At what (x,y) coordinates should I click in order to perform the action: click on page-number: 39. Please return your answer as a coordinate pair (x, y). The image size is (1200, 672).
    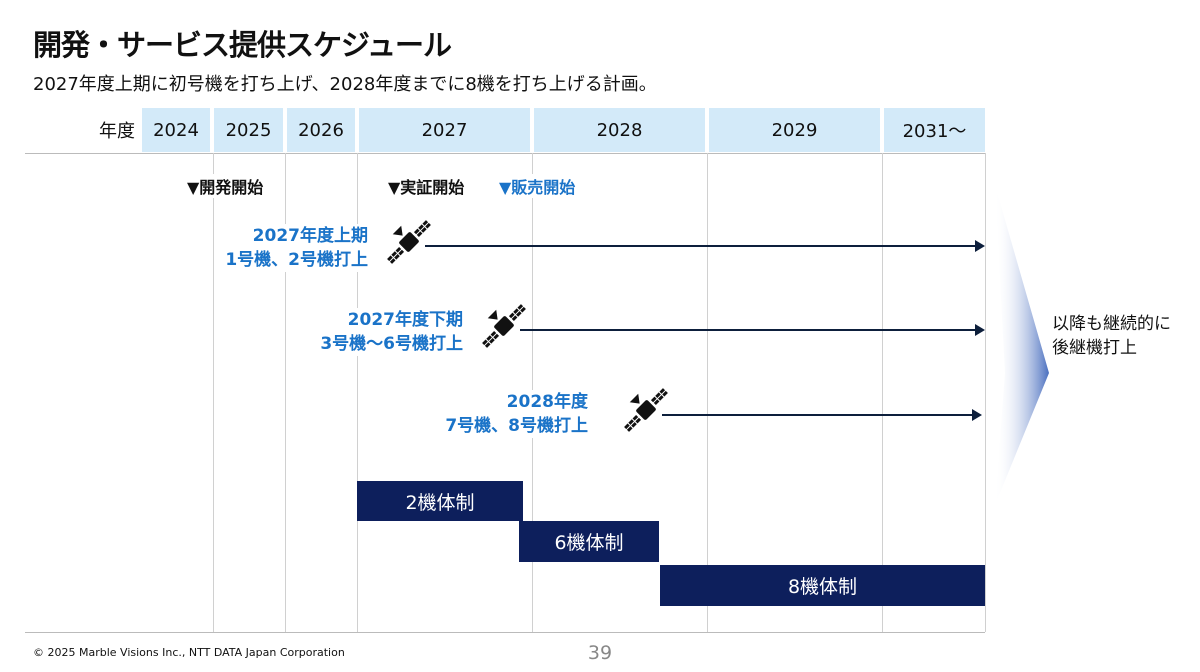
    Looking at the image, I should click on (600, 653).